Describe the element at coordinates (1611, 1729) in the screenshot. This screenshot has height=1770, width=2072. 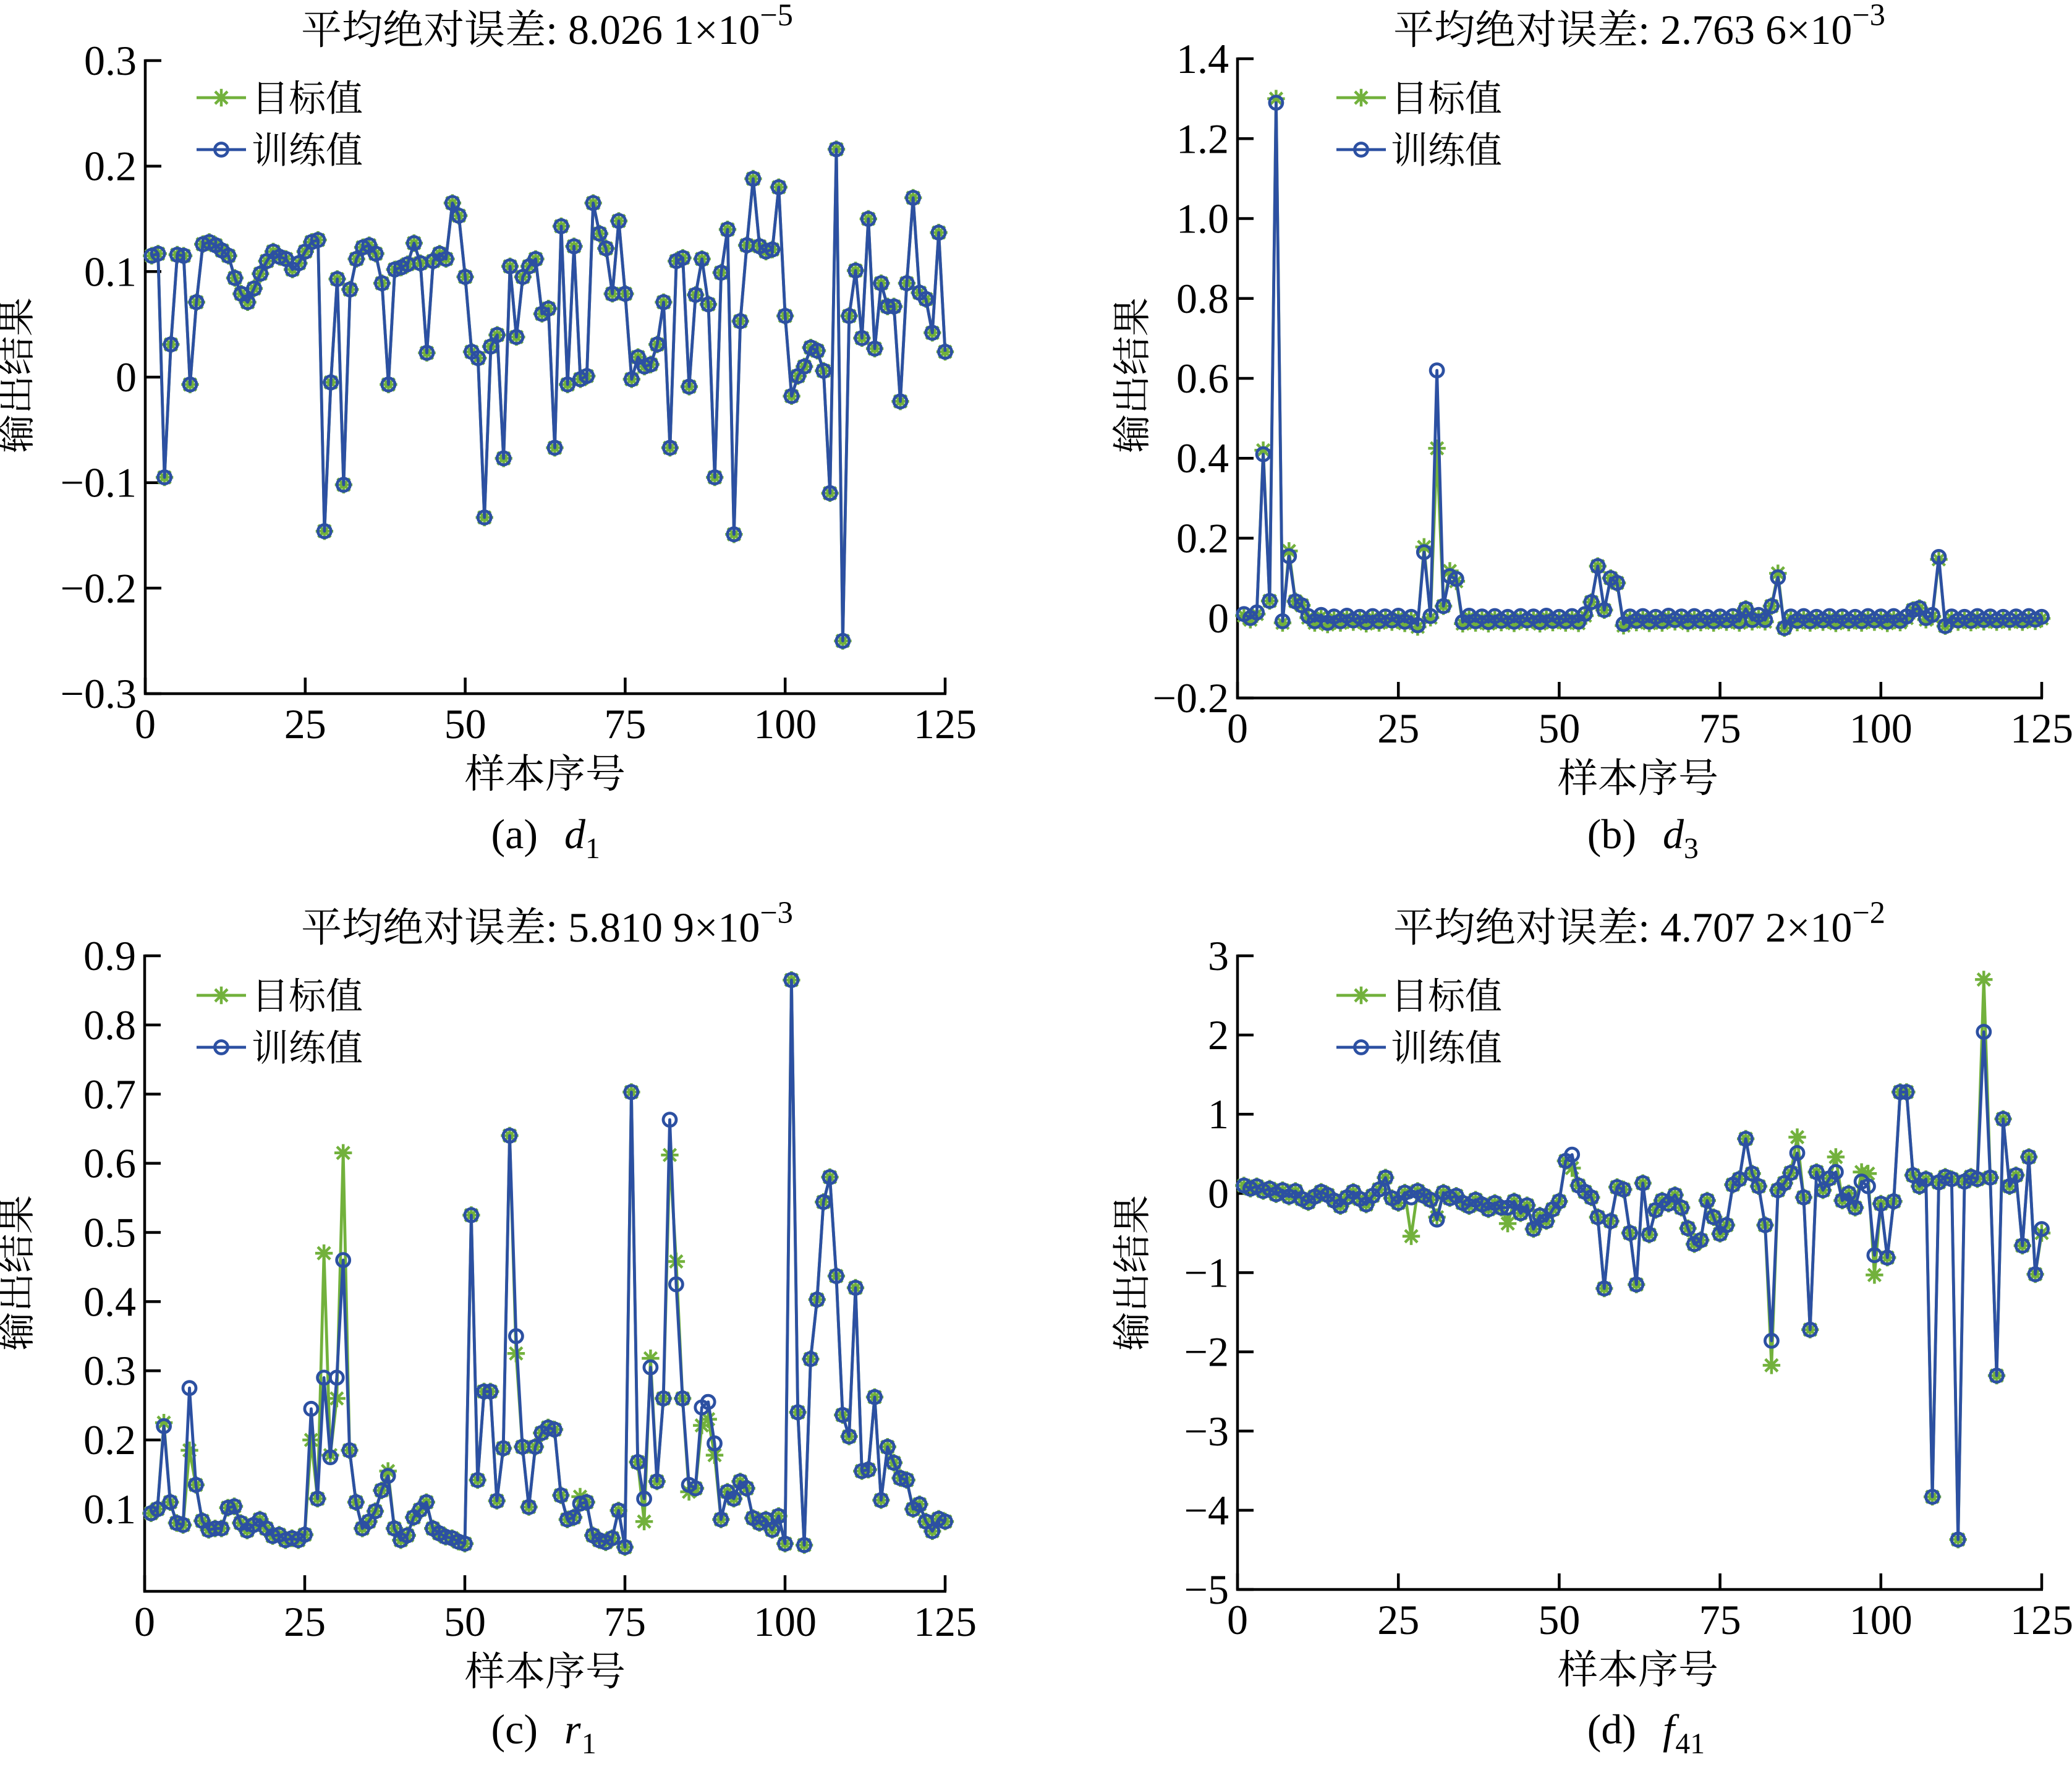
I see `svg-text: (d)` at that location.